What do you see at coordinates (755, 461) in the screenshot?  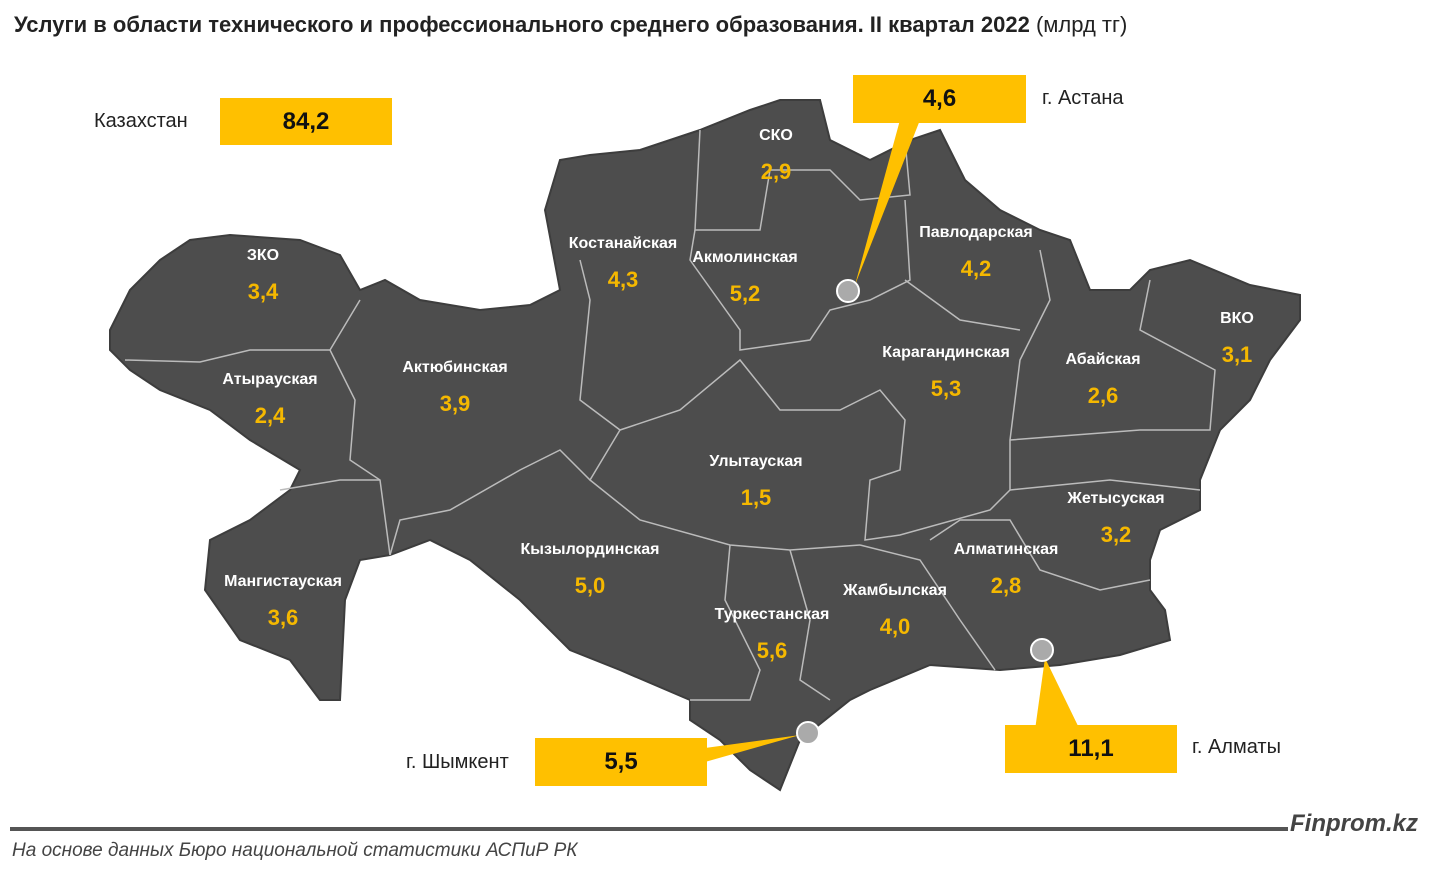 I see `region-name: Улытауская` at bounding box center [755, 461].